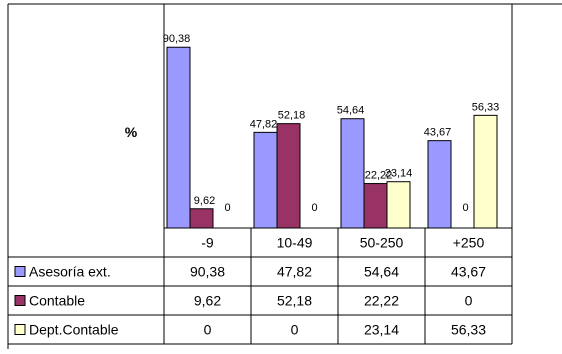 This screenshot has height=354, width=562. What do you see at coordinates (381, 301) in the screenshot?
I see `table-cell-2-3: 22,22` at bounding box center [381, 301].